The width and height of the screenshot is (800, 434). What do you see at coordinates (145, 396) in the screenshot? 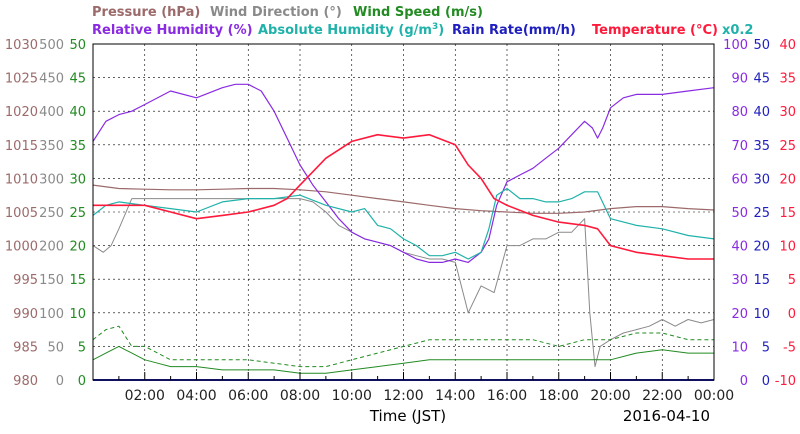
I see `x-tick-label: 02:00` at bounding box center [145, 396].